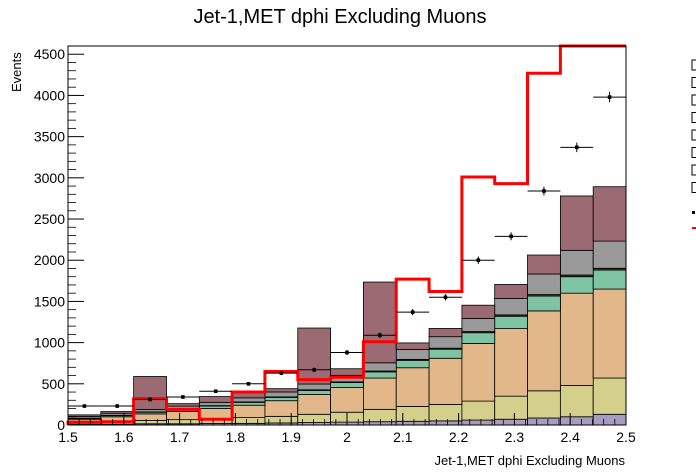 This screenshot has height=472, width=696. What do you see at coordinates (61, 425) in the screenshot?
I see `y-tick-label: 0` at bounding box center [61, 425].